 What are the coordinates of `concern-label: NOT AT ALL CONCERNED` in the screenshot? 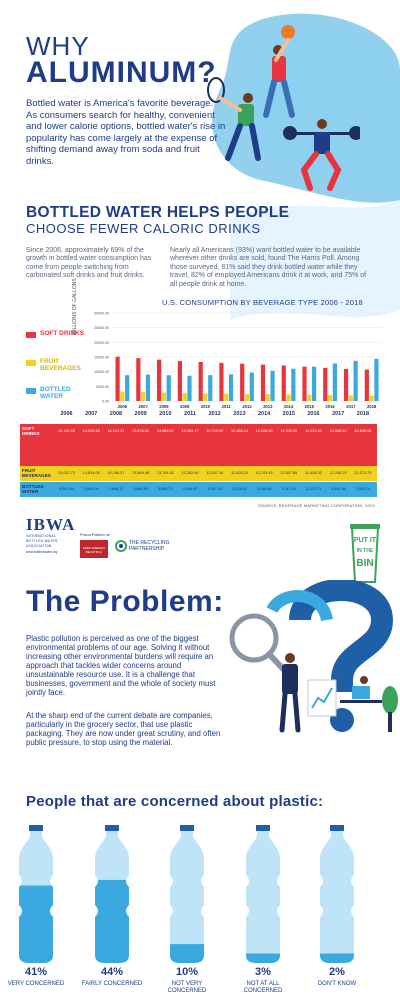 It's located at (263, 987).